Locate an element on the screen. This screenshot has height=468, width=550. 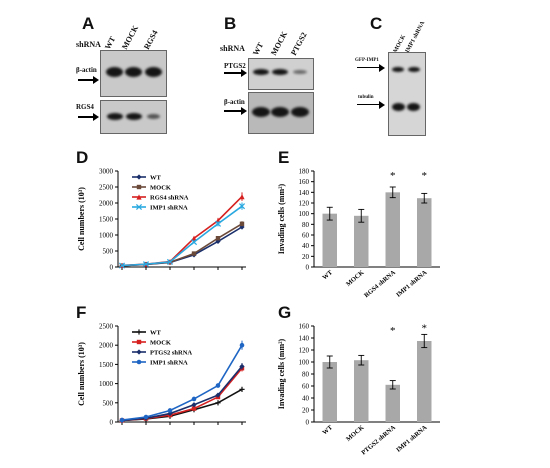
y-tick-label: 120 is located at coordinates (304, 351).